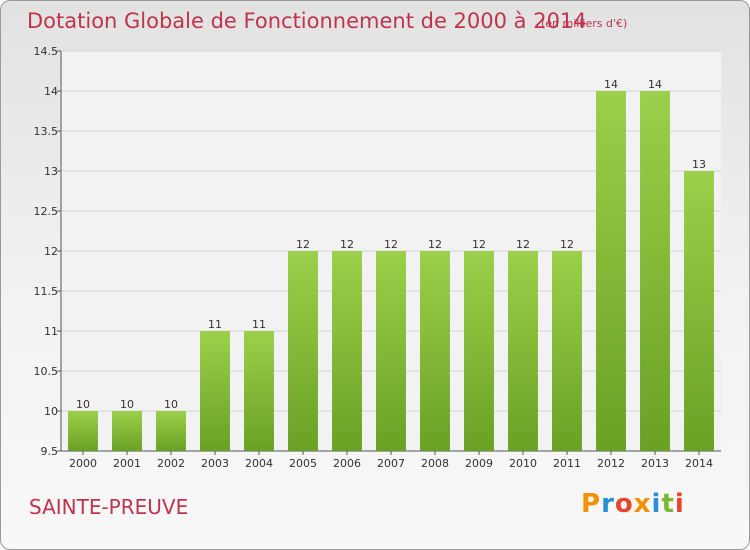  I want to click on y-tick-label: 14.5, so click(46, 51).